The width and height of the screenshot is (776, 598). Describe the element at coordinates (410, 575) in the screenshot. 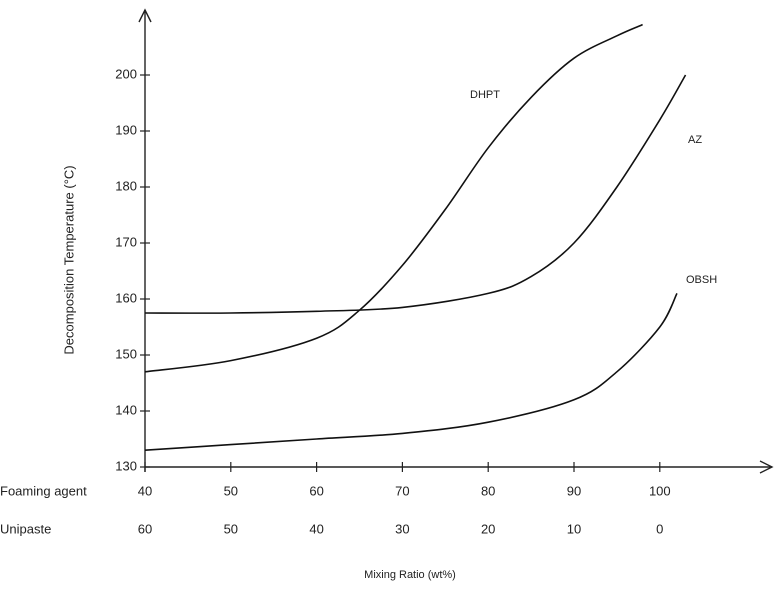

I see `x-axis-label: Mixing Ratio (wt%)` at that location.